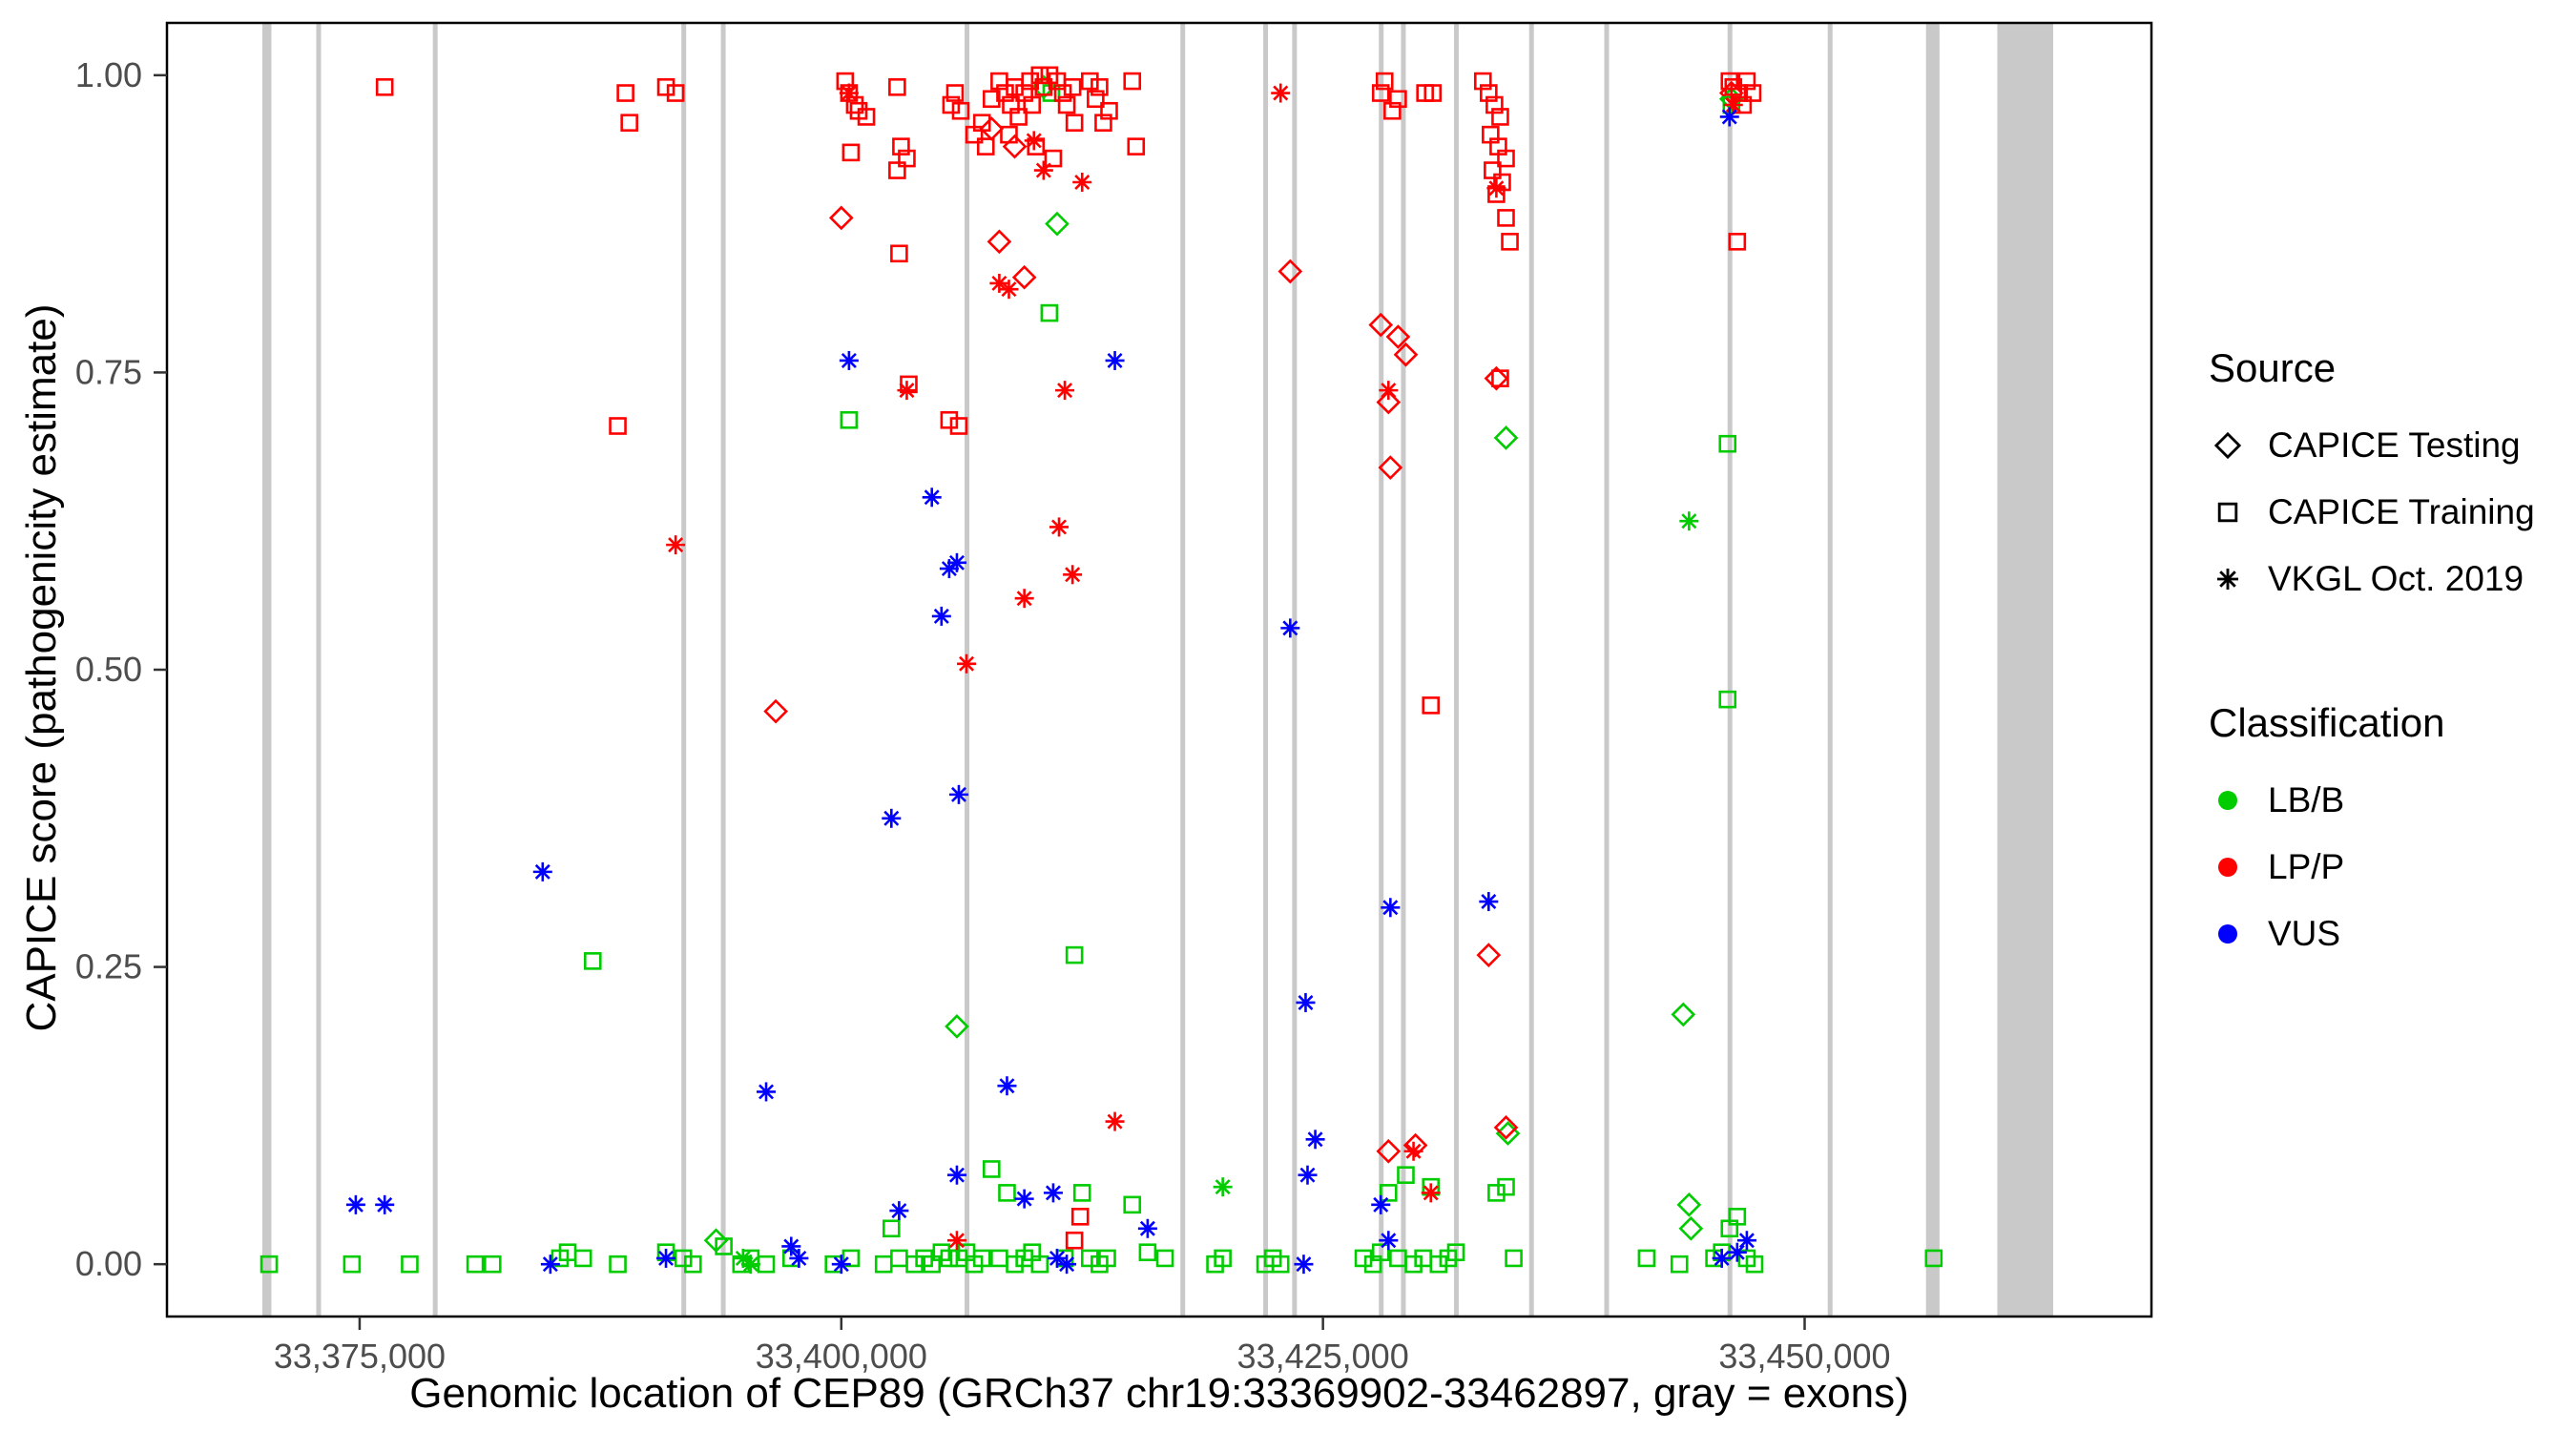 This screenshot has height=1431, width=2576. Describe the element at coordinates (2228, 446) in the screenshot. I see `diamond-icon` at that location.